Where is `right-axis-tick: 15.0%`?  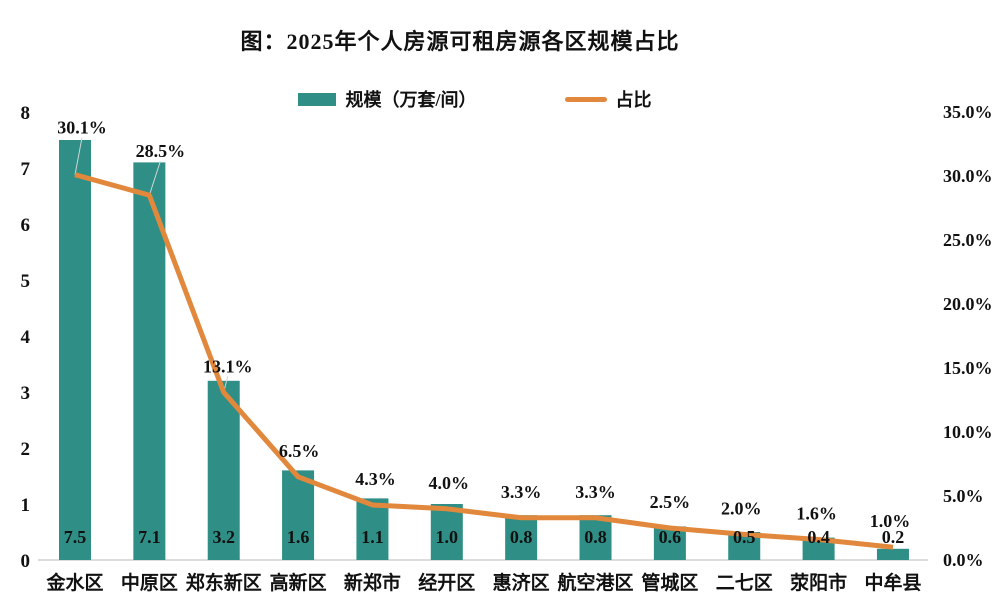
right-axis-tick: 15.0% is located at coordinates (968, 368).